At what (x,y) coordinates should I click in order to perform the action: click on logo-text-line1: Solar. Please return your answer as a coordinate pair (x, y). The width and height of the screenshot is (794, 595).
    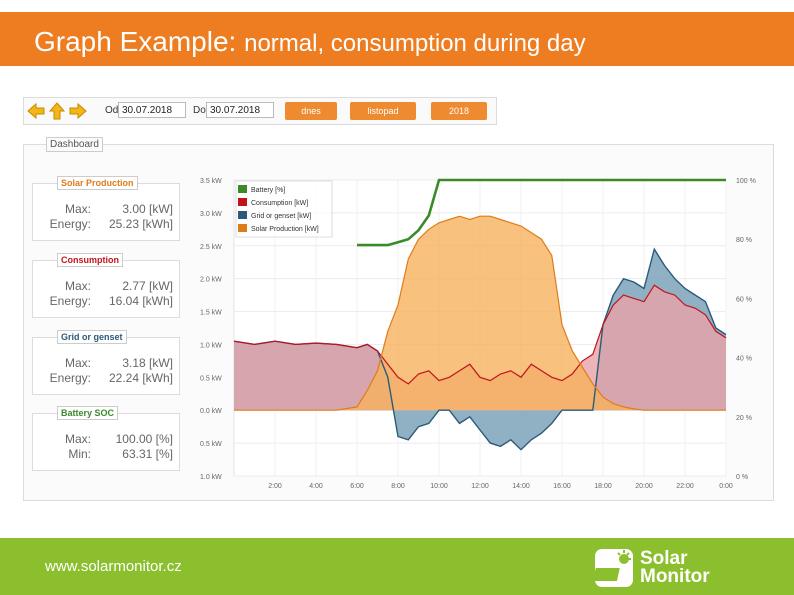
    Looking at the image, I should click on (664, 558).